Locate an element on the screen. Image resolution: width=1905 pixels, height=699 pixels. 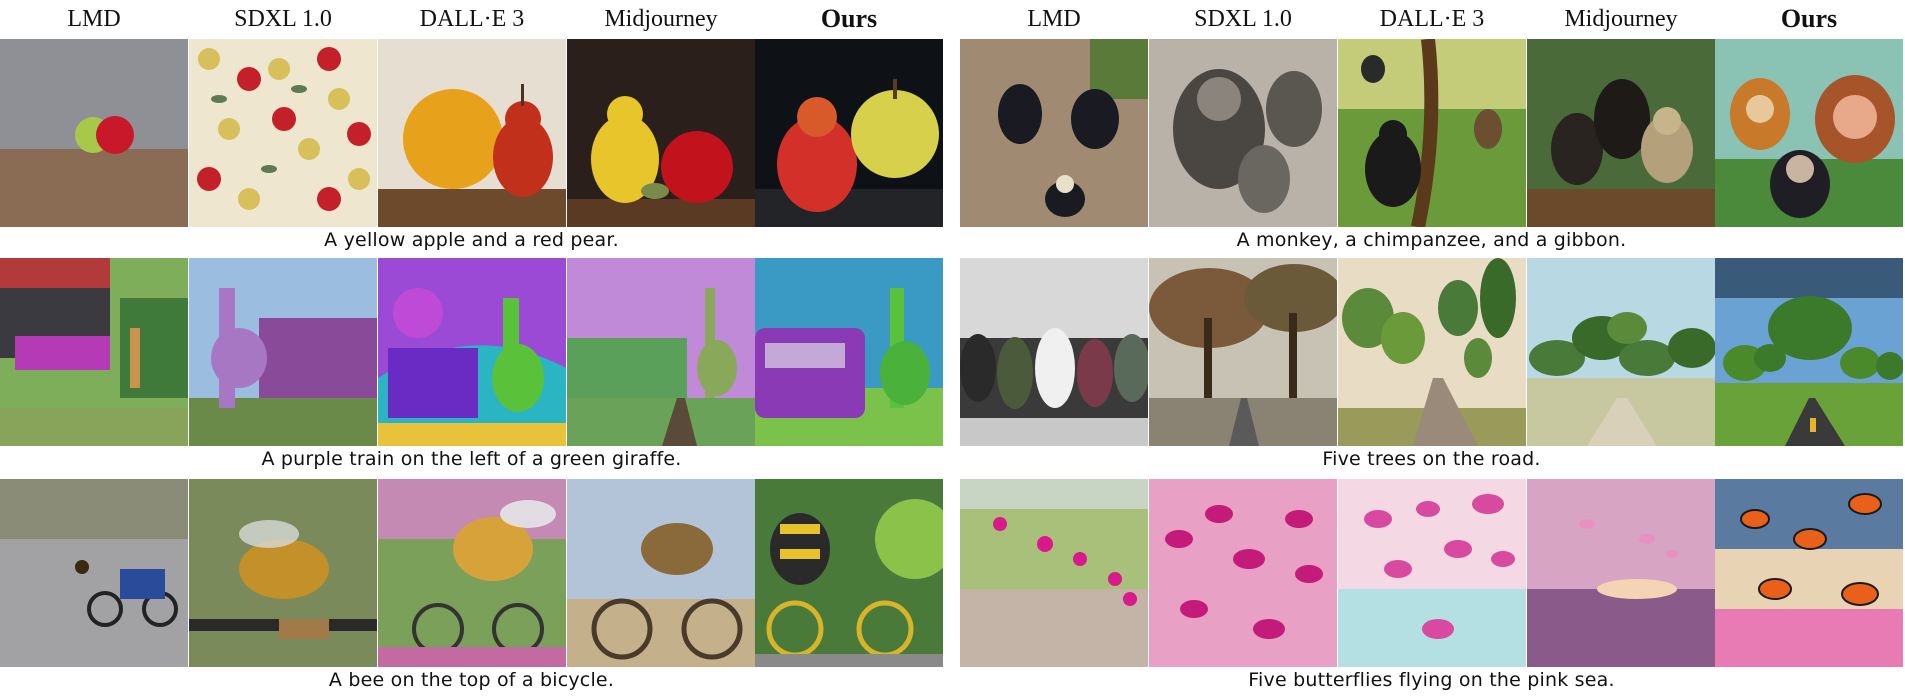
image-dalle3-butterflies is located at coordinates (1432, 573).